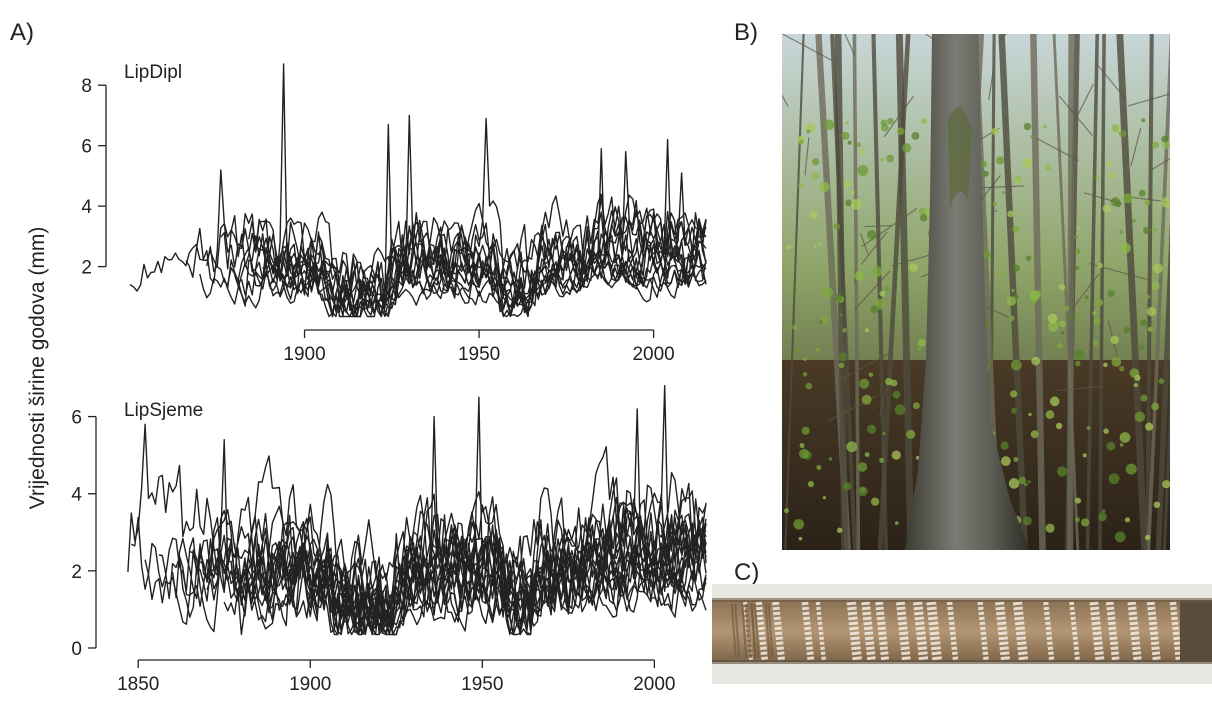 This screenshot has width=1212, height=706. I want to click on lipsjeme-y-tick-label: 2, so click(76, 572).